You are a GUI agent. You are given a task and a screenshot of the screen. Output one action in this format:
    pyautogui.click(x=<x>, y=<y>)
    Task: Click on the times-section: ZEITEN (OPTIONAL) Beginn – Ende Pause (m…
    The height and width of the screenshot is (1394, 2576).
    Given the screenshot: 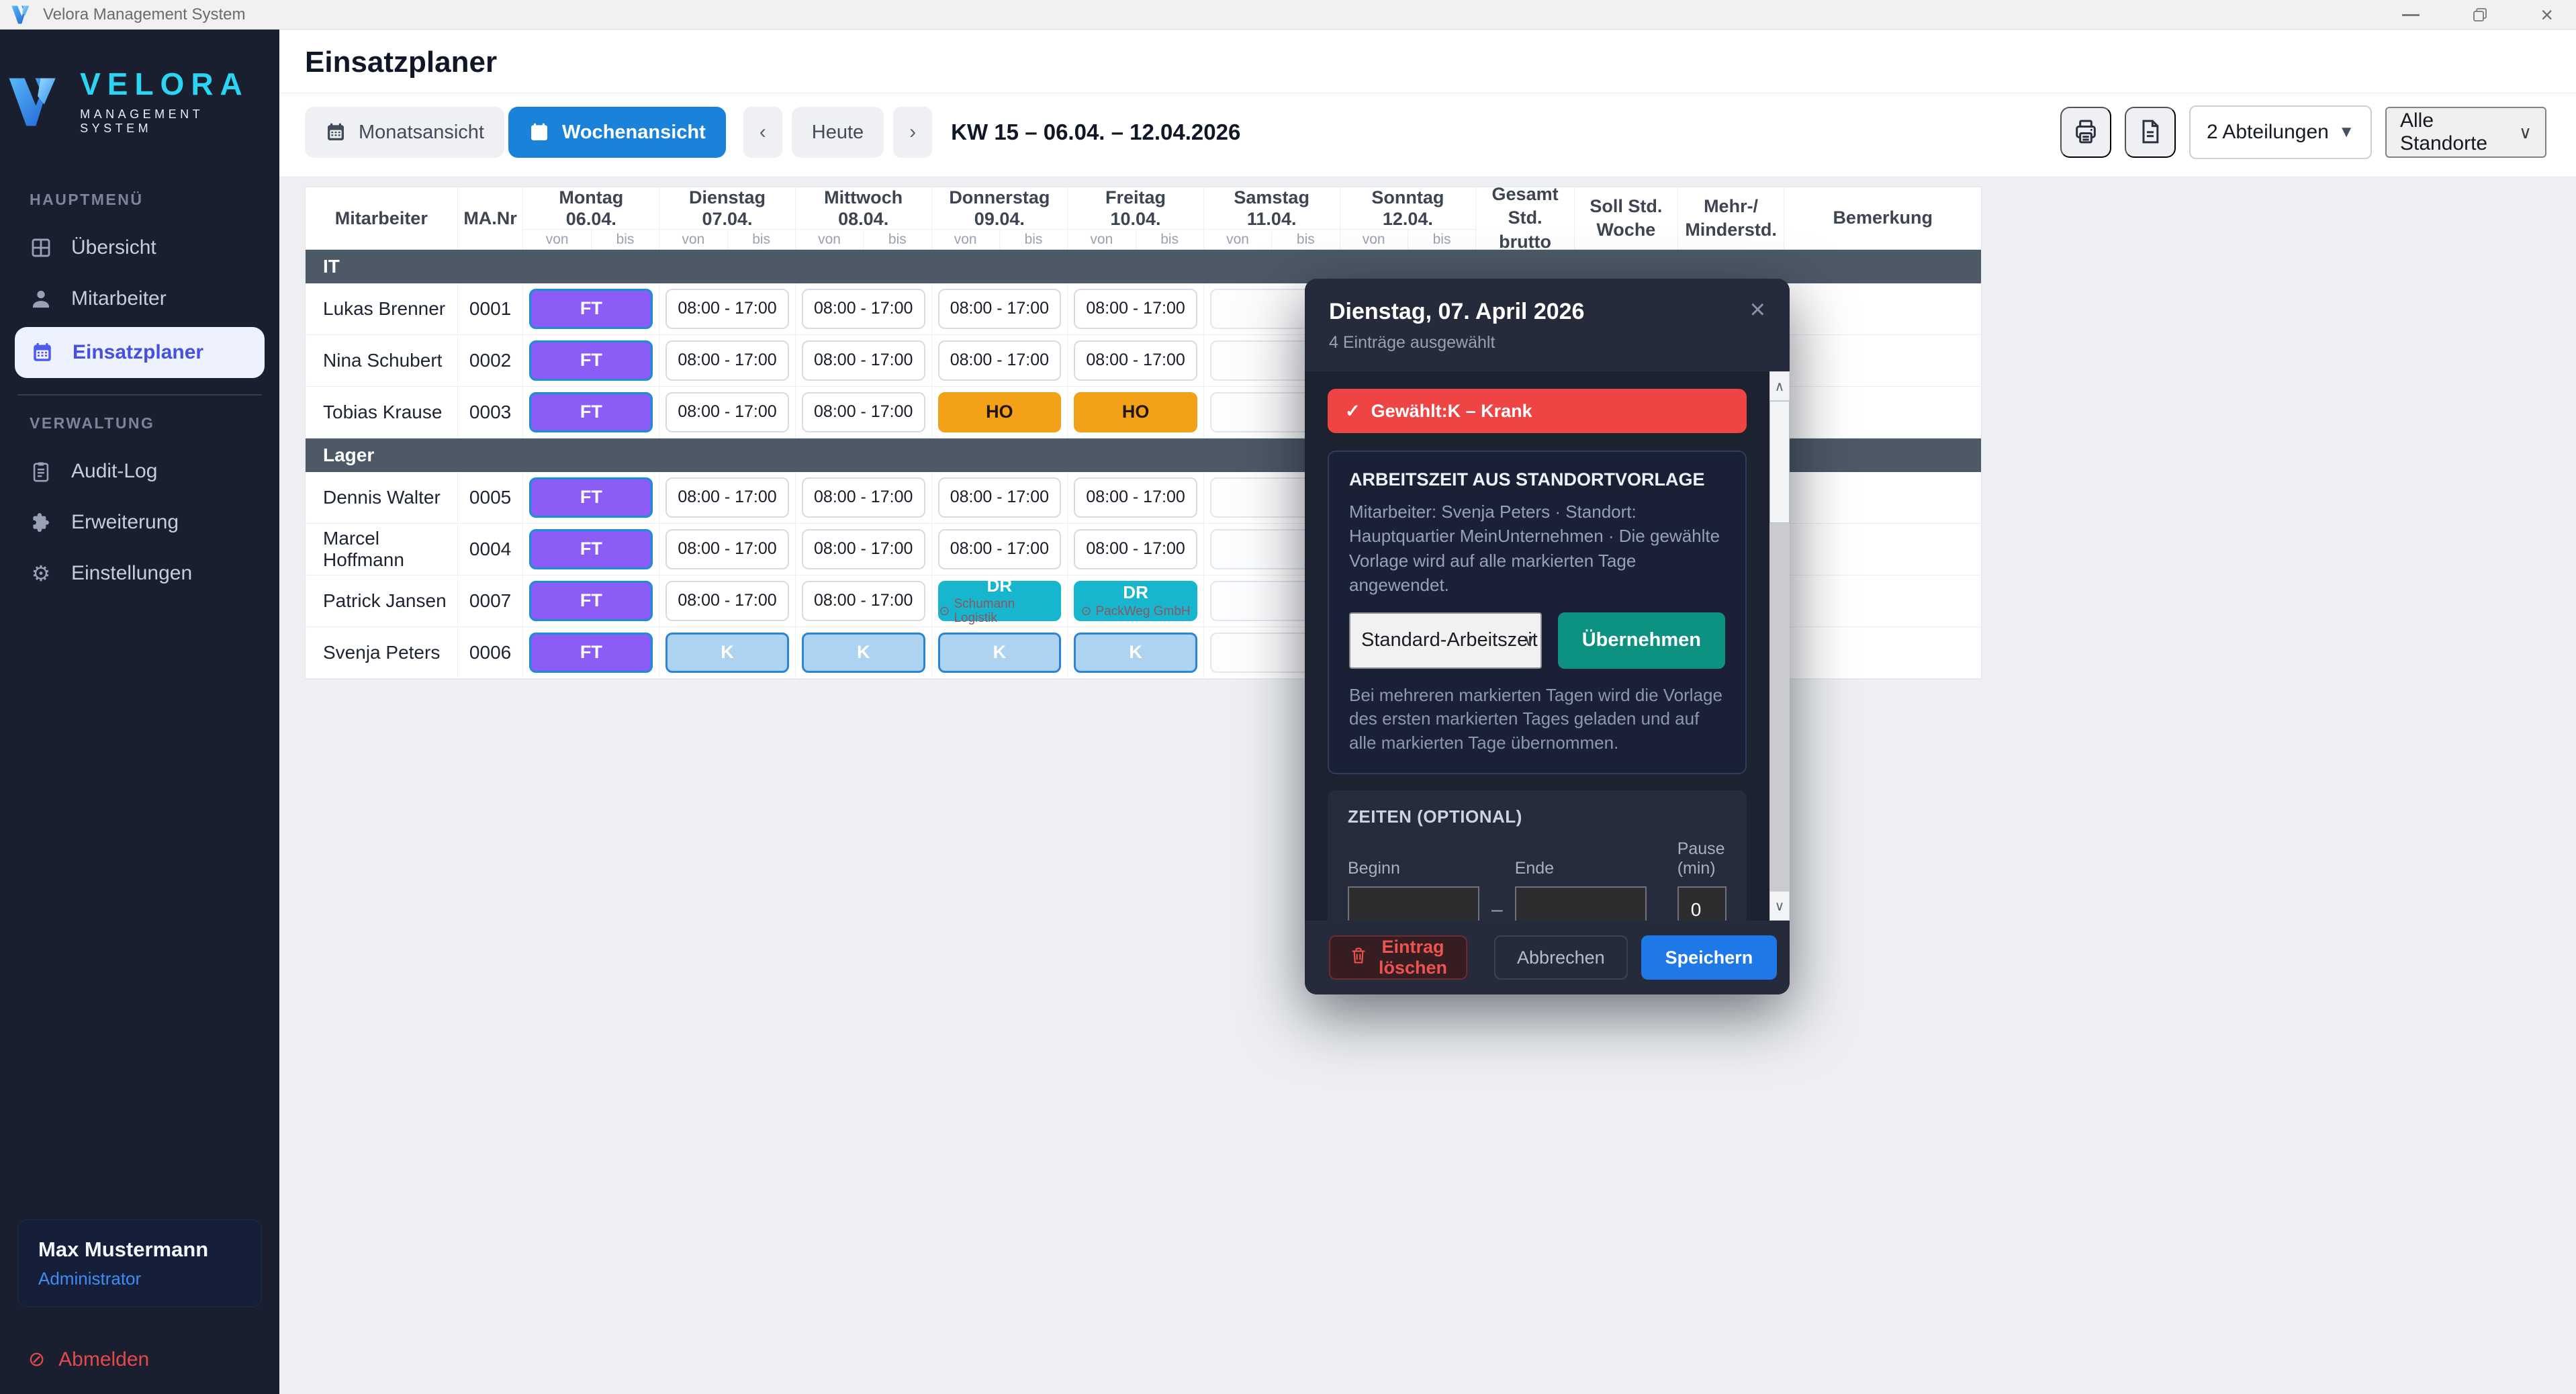 What is the action you would take?
    pyautogui.click(x=1537, y=855)
    